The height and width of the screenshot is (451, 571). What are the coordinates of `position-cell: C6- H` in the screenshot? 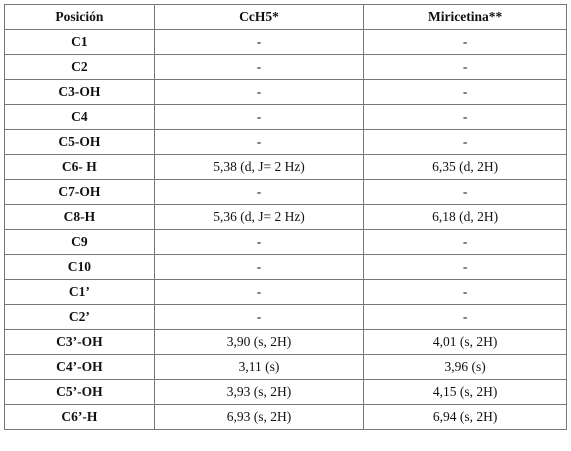 It's located at (79, 167).